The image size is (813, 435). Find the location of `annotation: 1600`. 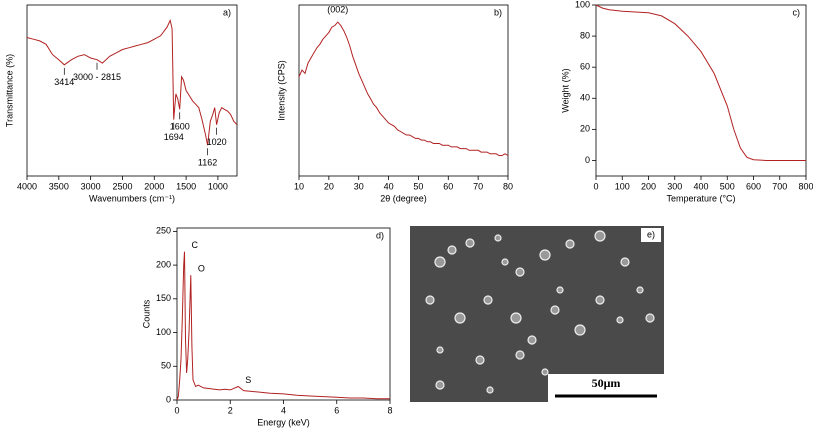

annotation: 1600 is located at coordinates (180, 127).